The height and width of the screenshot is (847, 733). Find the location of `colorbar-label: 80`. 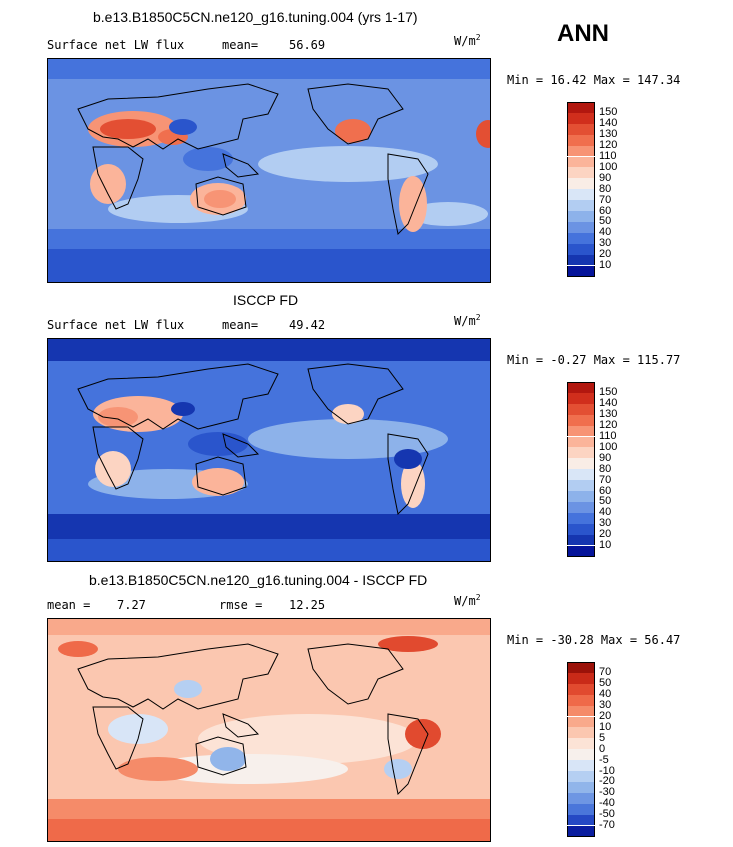

colorbar-label: 80 is located at coordinates (605, 188).